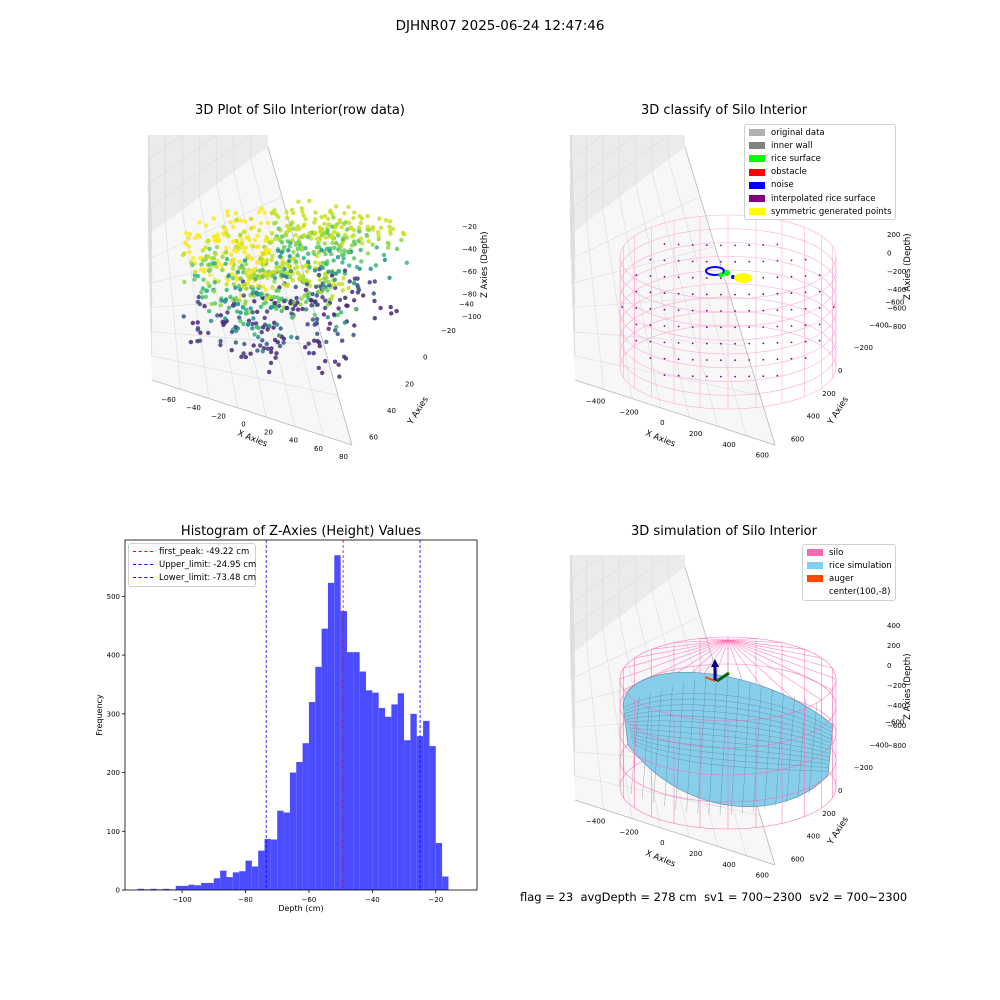 This screenshot has height=1000, width=1000. What do you see at coordinates (774, 649) in the screenshot?
I see `silo-roof-line` at bounding box center [774, 649].